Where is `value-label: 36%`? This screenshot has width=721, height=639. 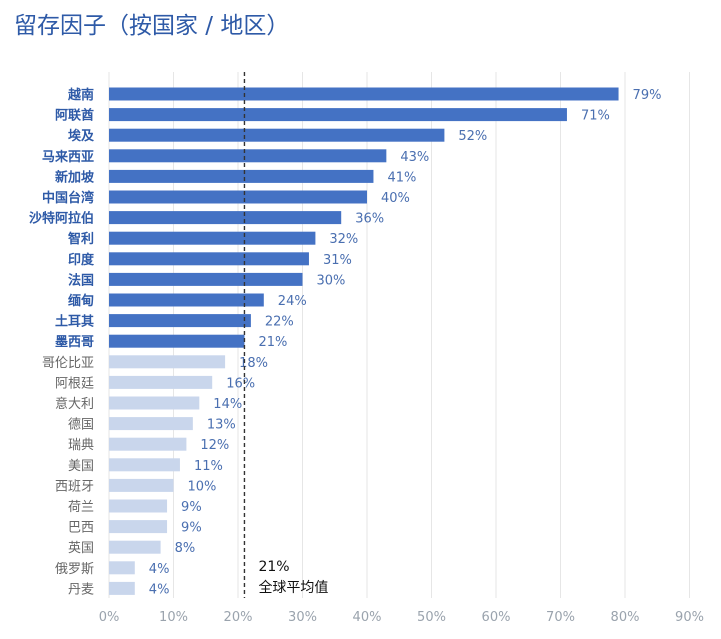 value-label: 36% is located at coordinates (369, 219).